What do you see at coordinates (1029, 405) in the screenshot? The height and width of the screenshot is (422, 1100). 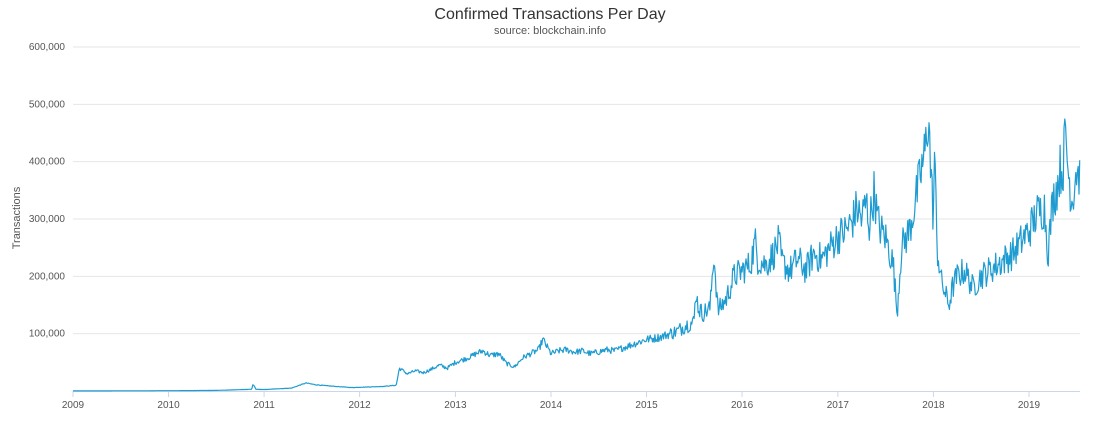 I see `x-tick-label: 2019` at bounding box center [1029, 405].